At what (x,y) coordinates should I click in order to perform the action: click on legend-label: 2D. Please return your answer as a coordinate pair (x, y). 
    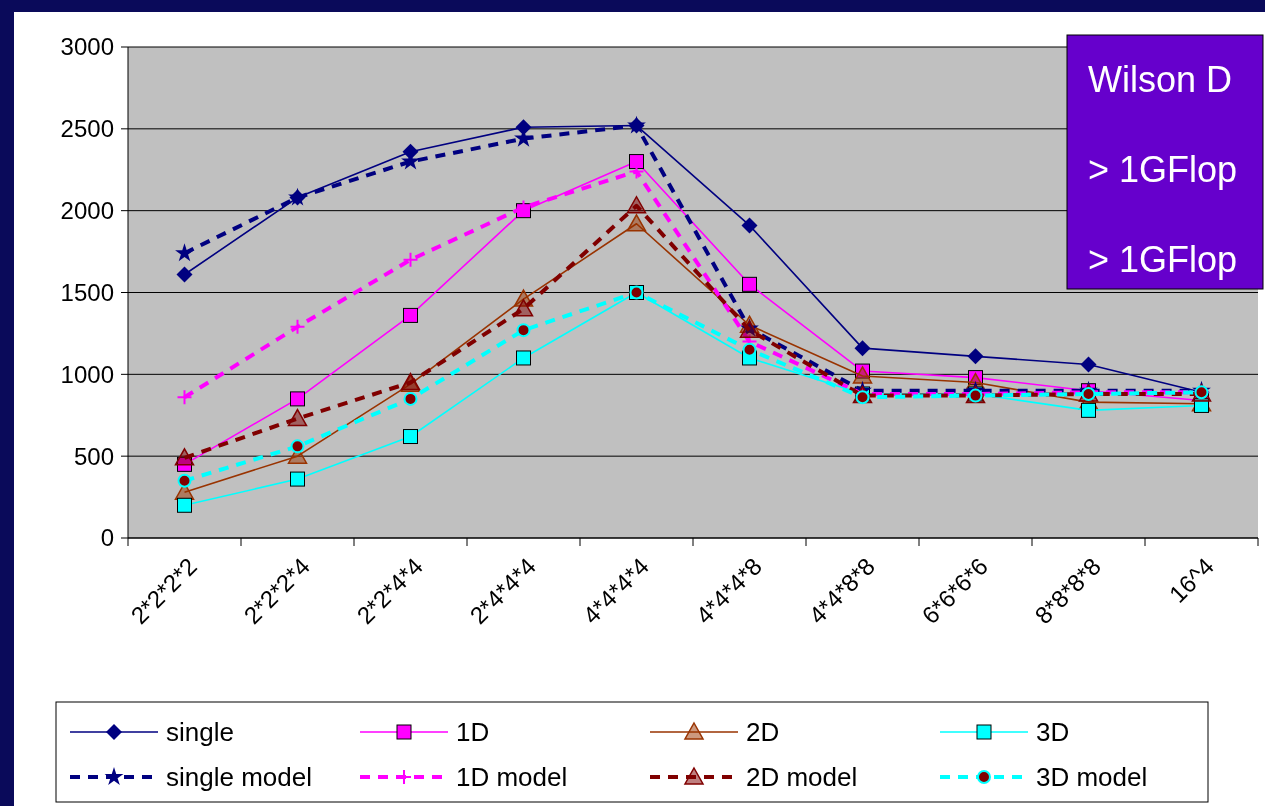
    Looking at the image, I should click on (763, 732).